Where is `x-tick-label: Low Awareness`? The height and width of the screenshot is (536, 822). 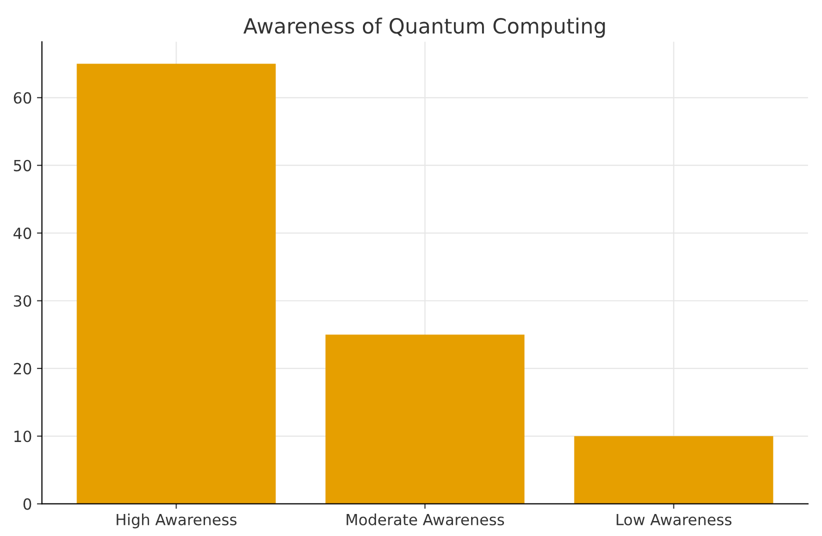
x-tick-label: Low Awareness is located at coordinates (674, 520).